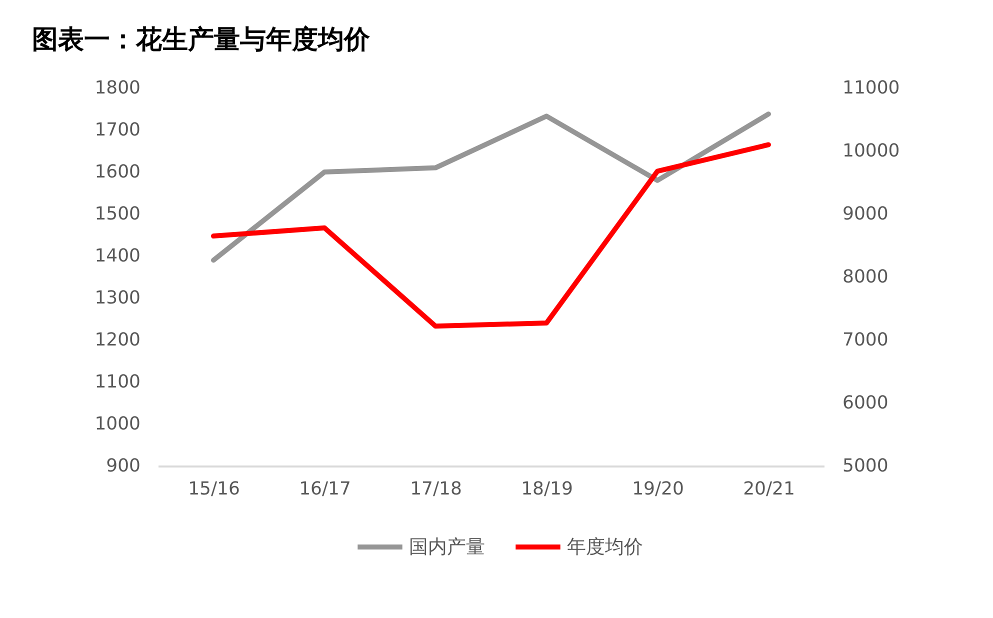 This screenshot has width=993, height=618. What do you see at coordinates (769, 489) in the screenshot?
I see `x-tick-label: 20/21` at bounding box center [769, 489].